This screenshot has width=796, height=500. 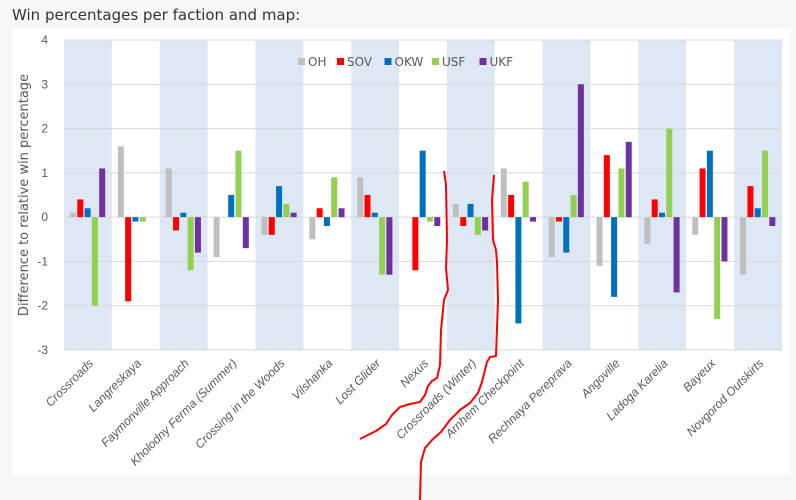 What do you see at coordinates (340, 61) in the screenshot?
I see `legend-swatch-sov` at bounding box center [340, 61].